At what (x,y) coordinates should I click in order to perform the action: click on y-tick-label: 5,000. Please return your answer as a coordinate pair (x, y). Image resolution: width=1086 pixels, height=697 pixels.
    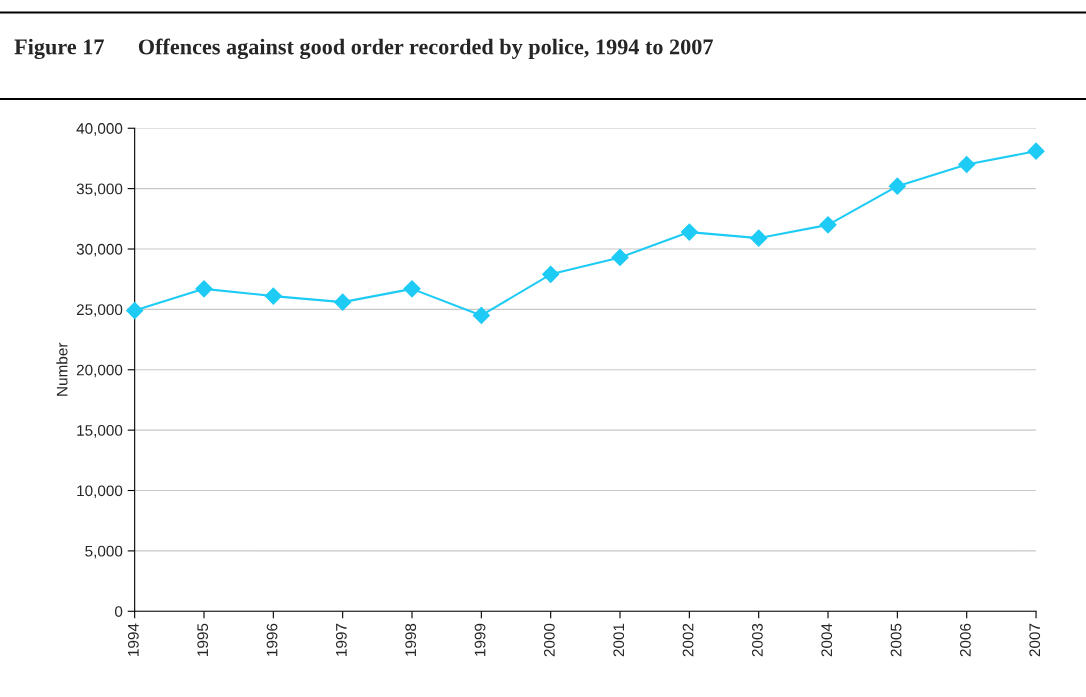
    Looking at the image, I should click on (104, 552).